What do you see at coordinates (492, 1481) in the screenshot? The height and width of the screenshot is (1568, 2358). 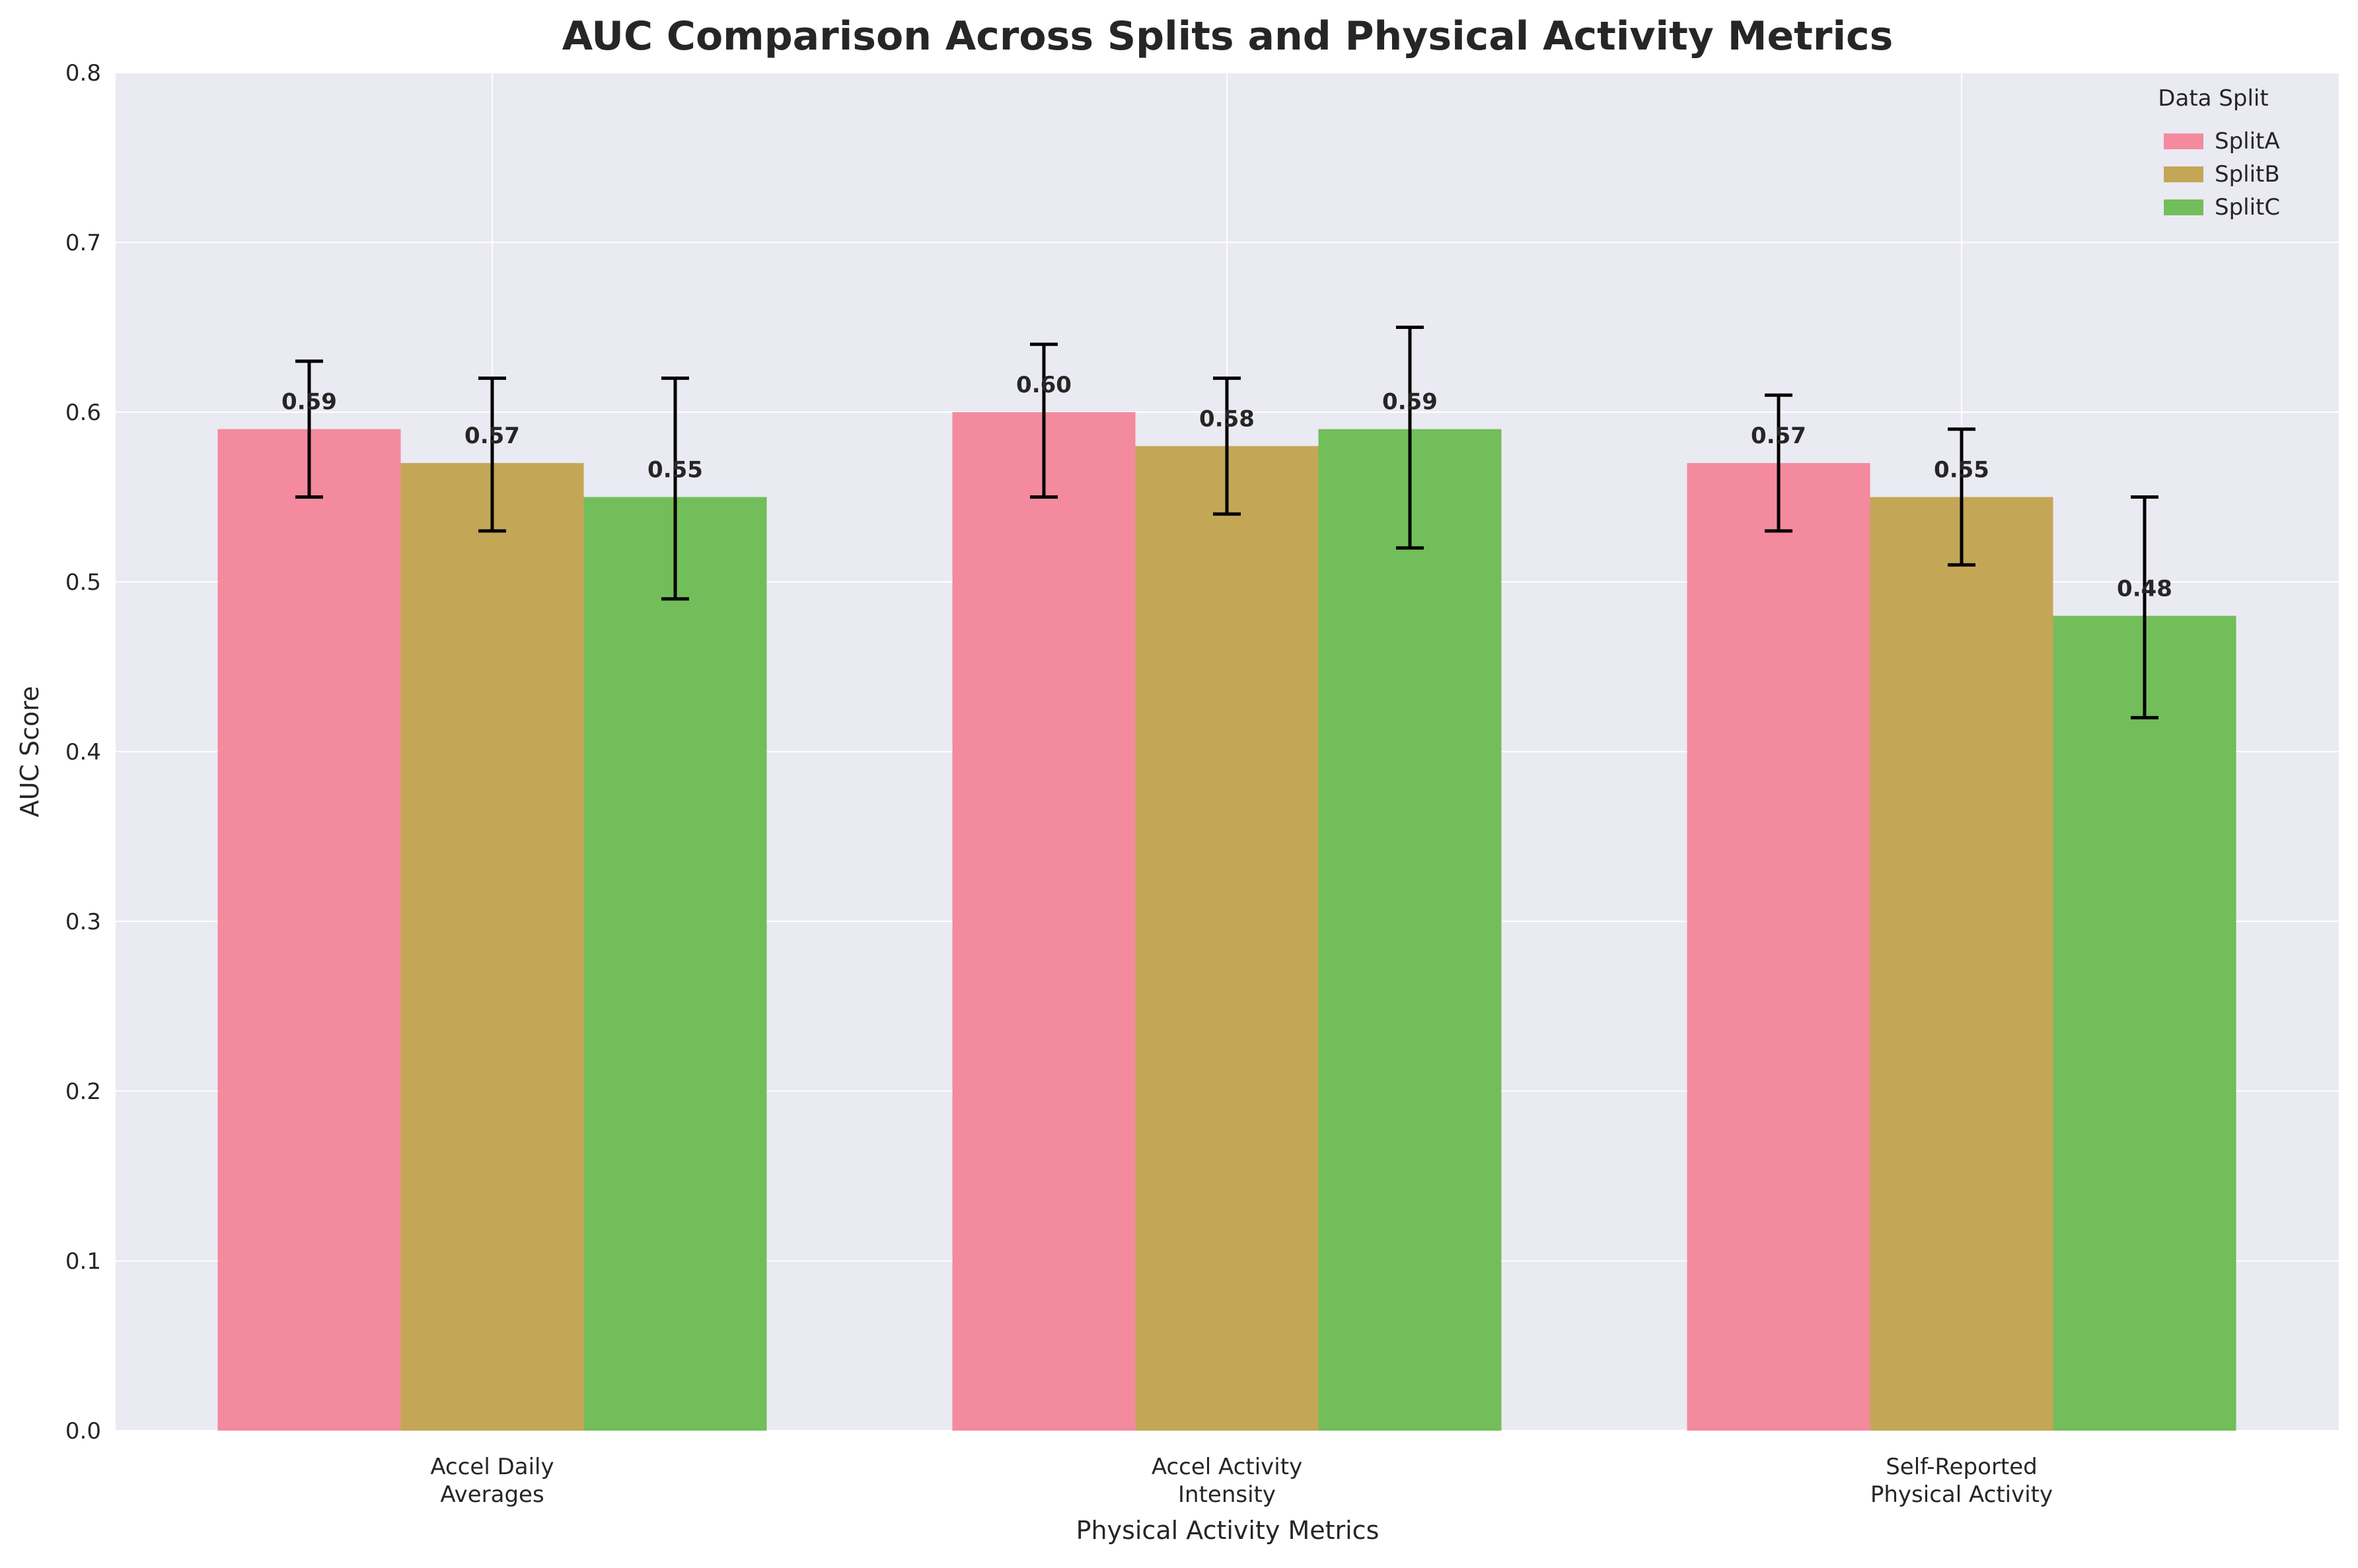 I see `x-tick-label: Accel Daily Averages` at bounding box center [492, 1481].